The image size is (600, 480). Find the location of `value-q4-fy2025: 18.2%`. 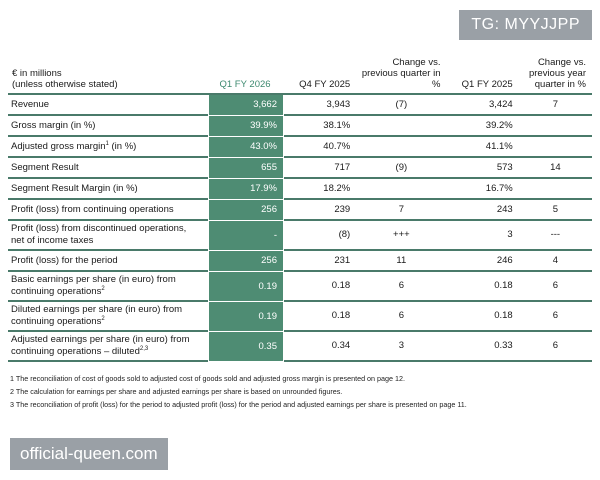

value-q4-fy2025: 18.2% is located at coordinates (320, 189).